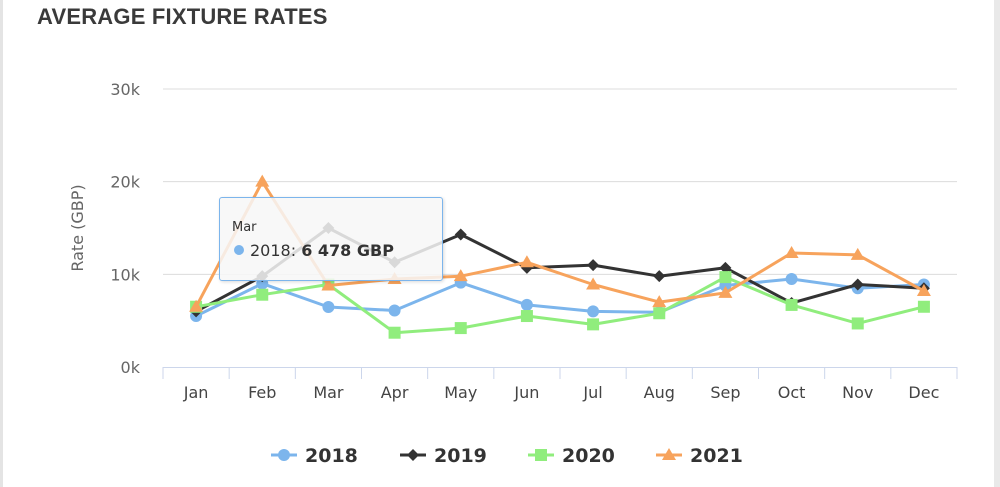 This screenshot has width=1000, height=487. What do you see at coordinates (923, 290) in the screenshot?
I see `data-point-2021-dec` at bounding box center [923, 290].